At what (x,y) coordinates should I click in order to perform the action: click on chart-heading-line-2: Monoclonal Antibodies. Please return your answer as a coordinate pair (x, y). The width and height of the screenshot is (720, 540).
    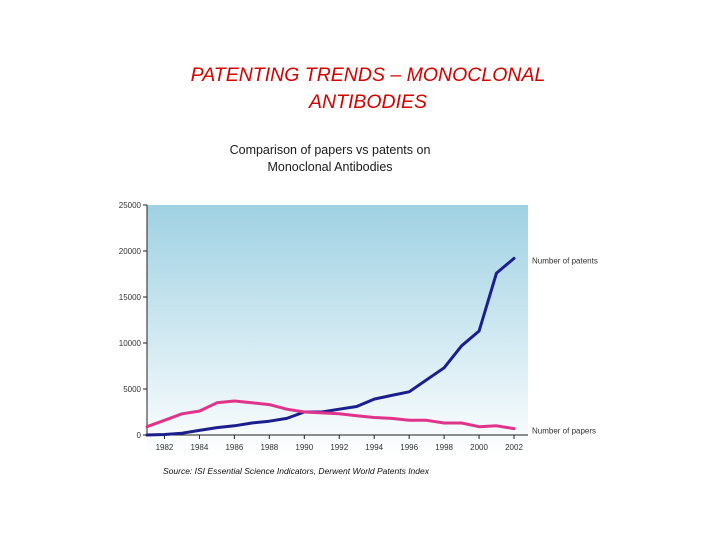
    Looking at the image, I should click on (330, 167).